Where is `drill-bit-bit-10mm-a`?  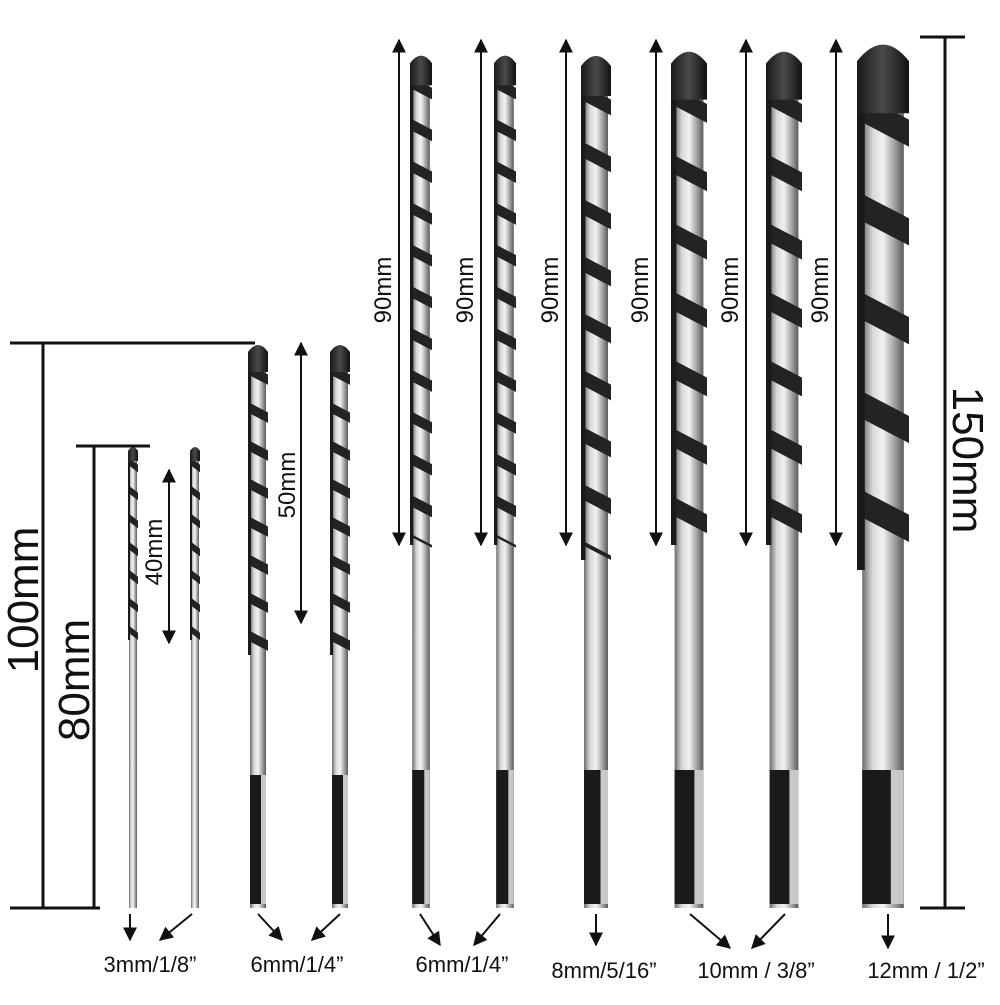 drill-bit-bit-10mm-a is located at coordinates (689, 479).